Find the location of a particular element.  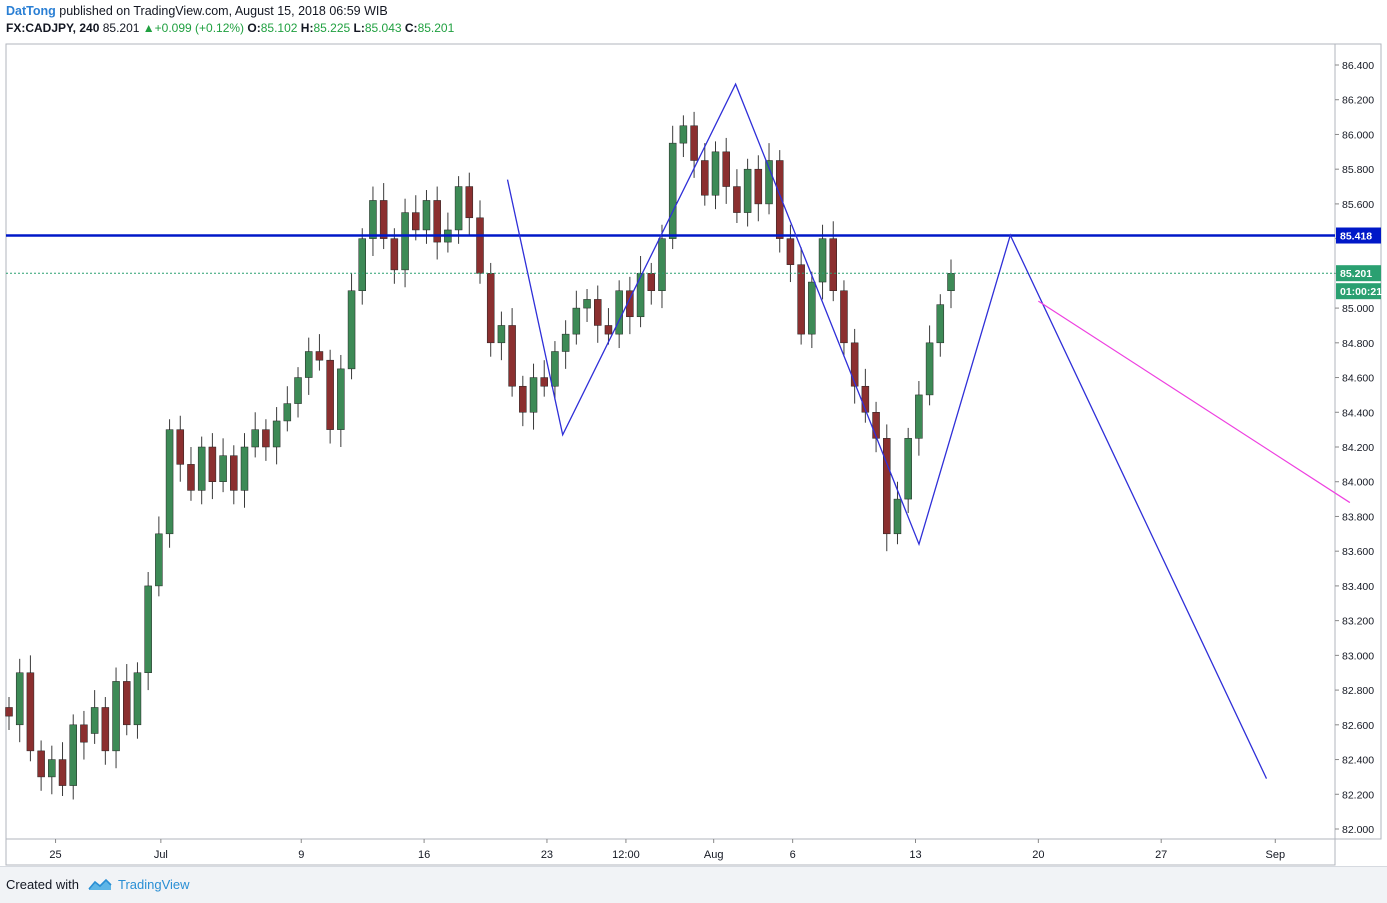

up-arrow-icon: ▲ is located at coordinates (148, 28).